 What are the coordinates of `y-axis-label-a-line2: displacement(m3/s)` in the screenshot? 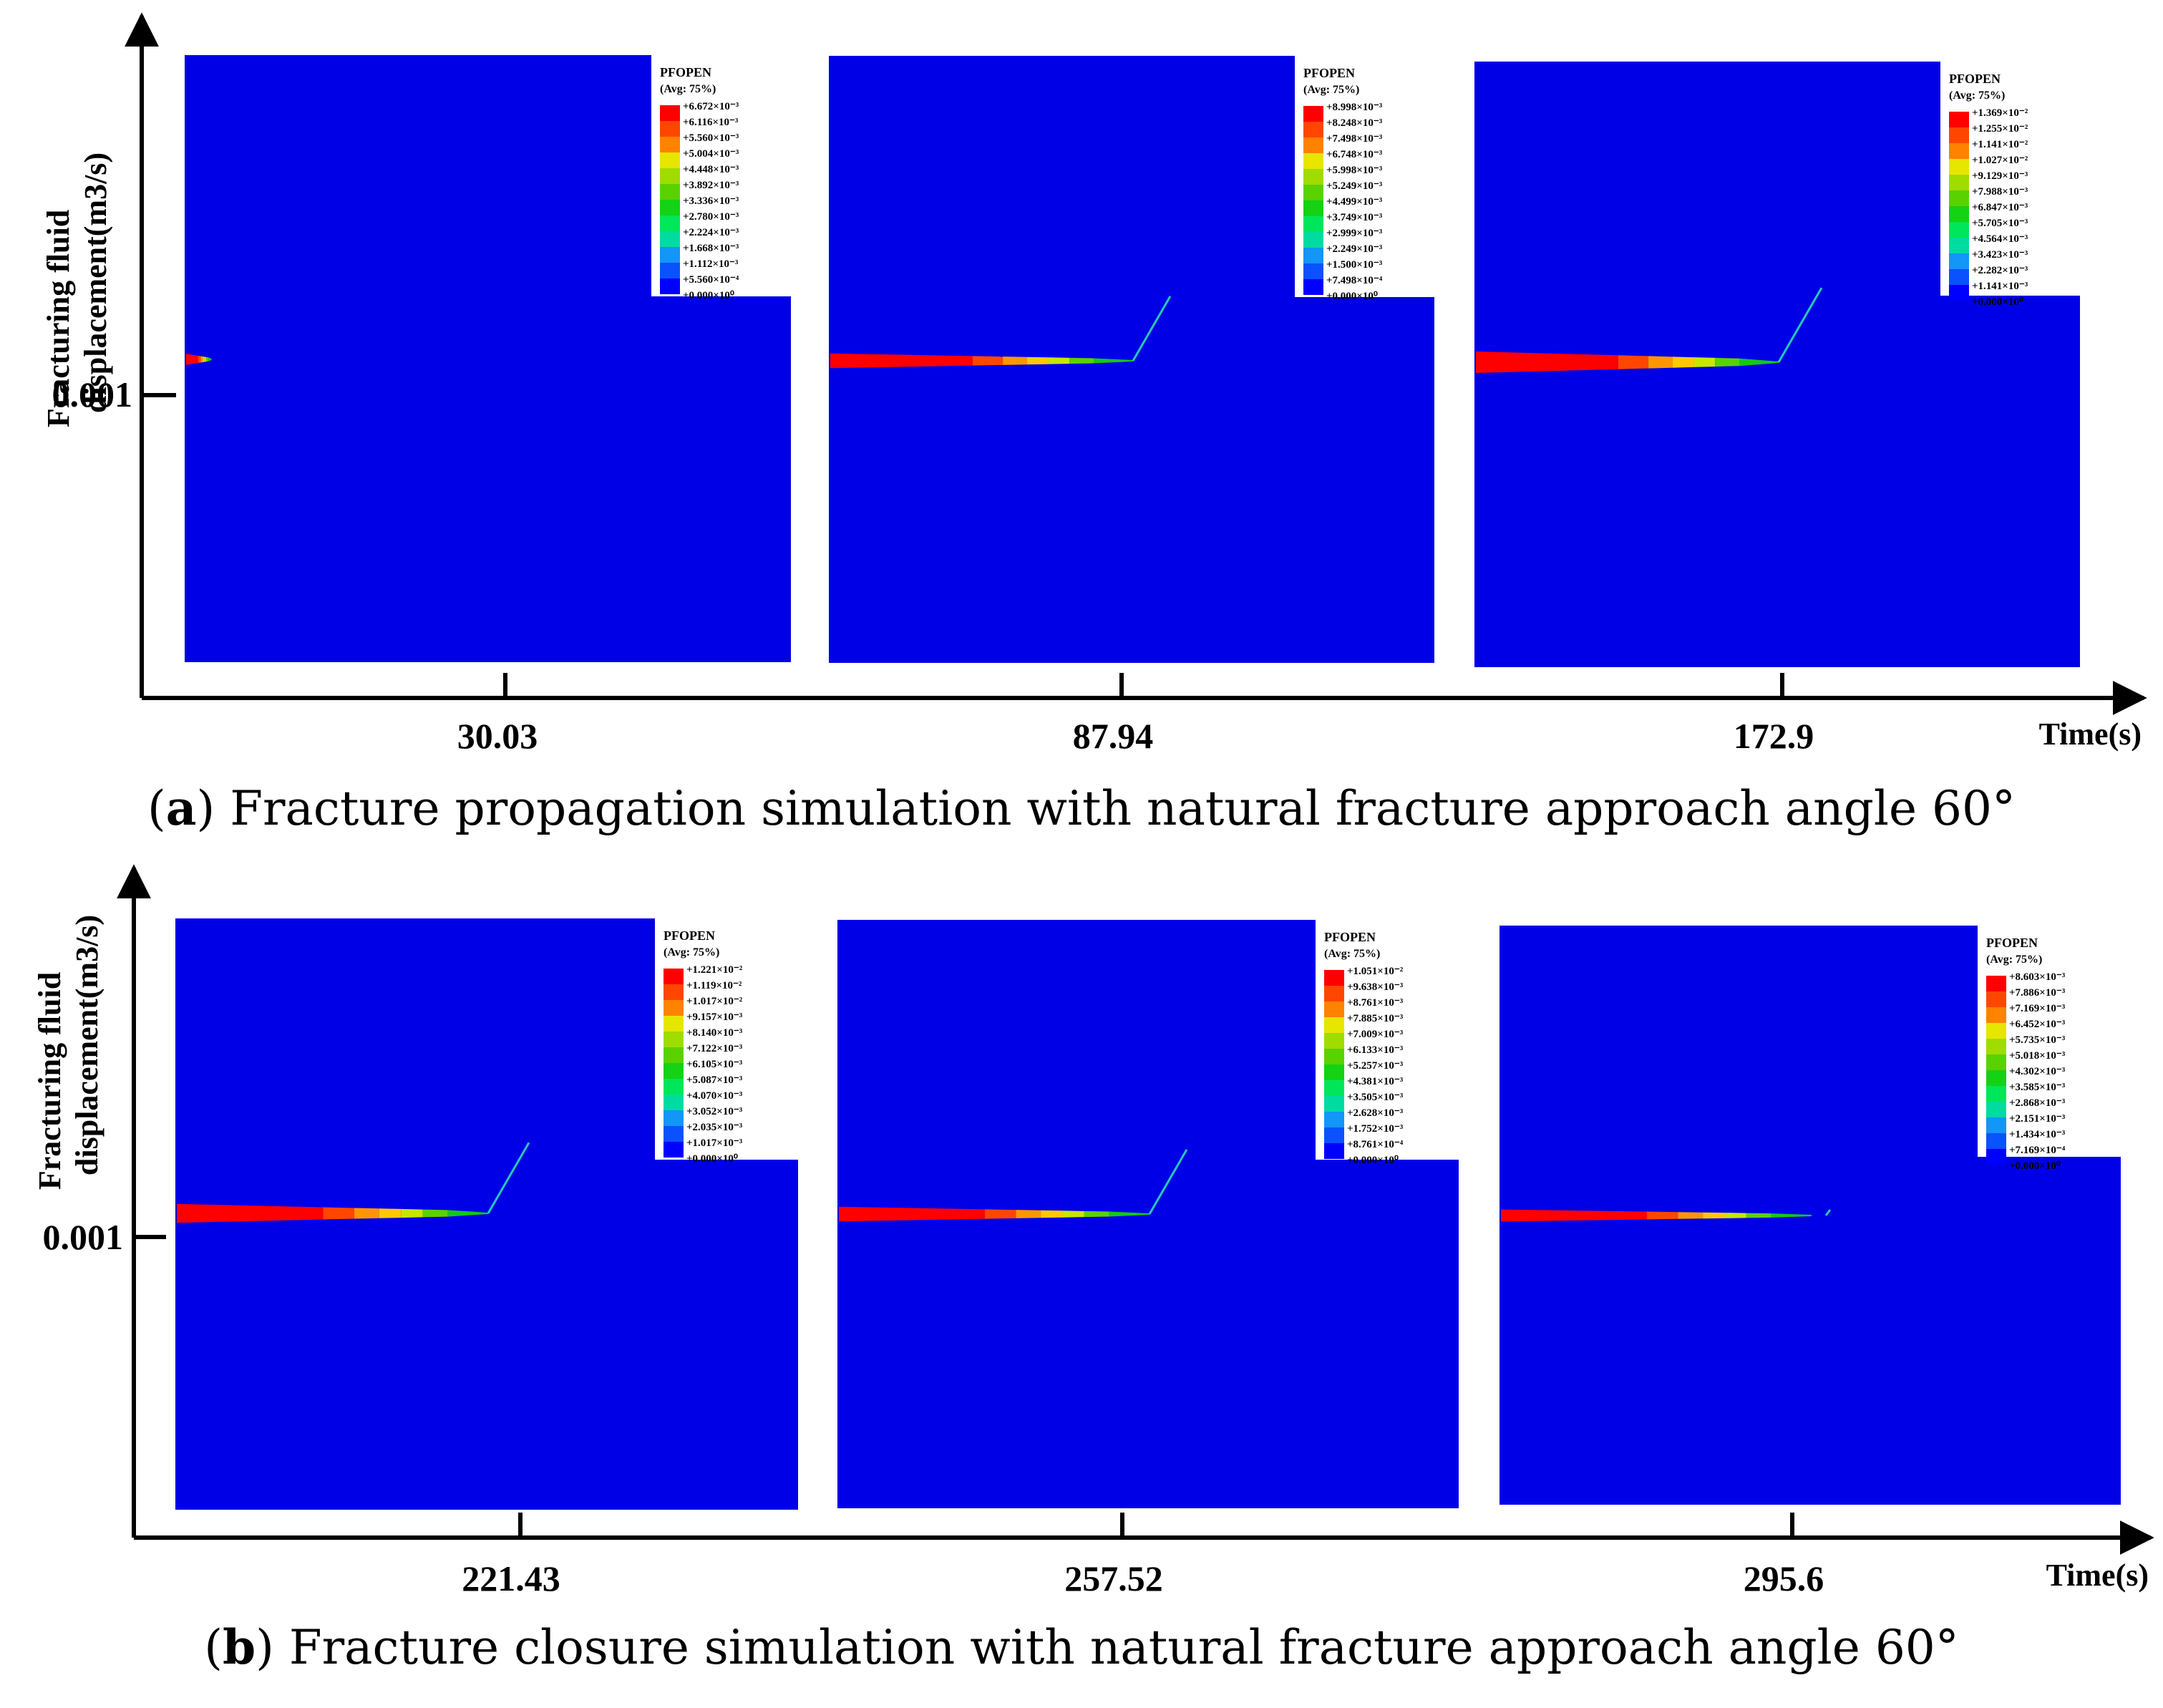 It's located at (95, 283).